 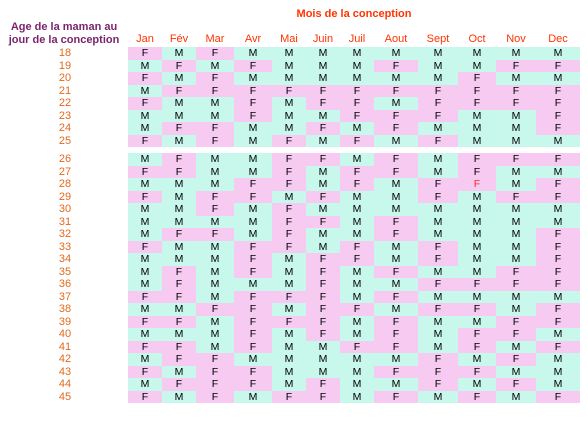 What do you see at coordinates (65, 184) in the screenshot?
I see `age-label: 28` at bounding box center [65, 184].